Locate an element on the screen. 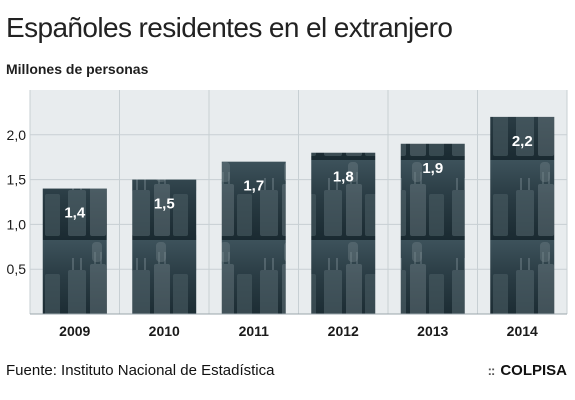 The height and width of the screenshot is (400, 575). x-category-label: 2013 is located at coordinates (432, 331).